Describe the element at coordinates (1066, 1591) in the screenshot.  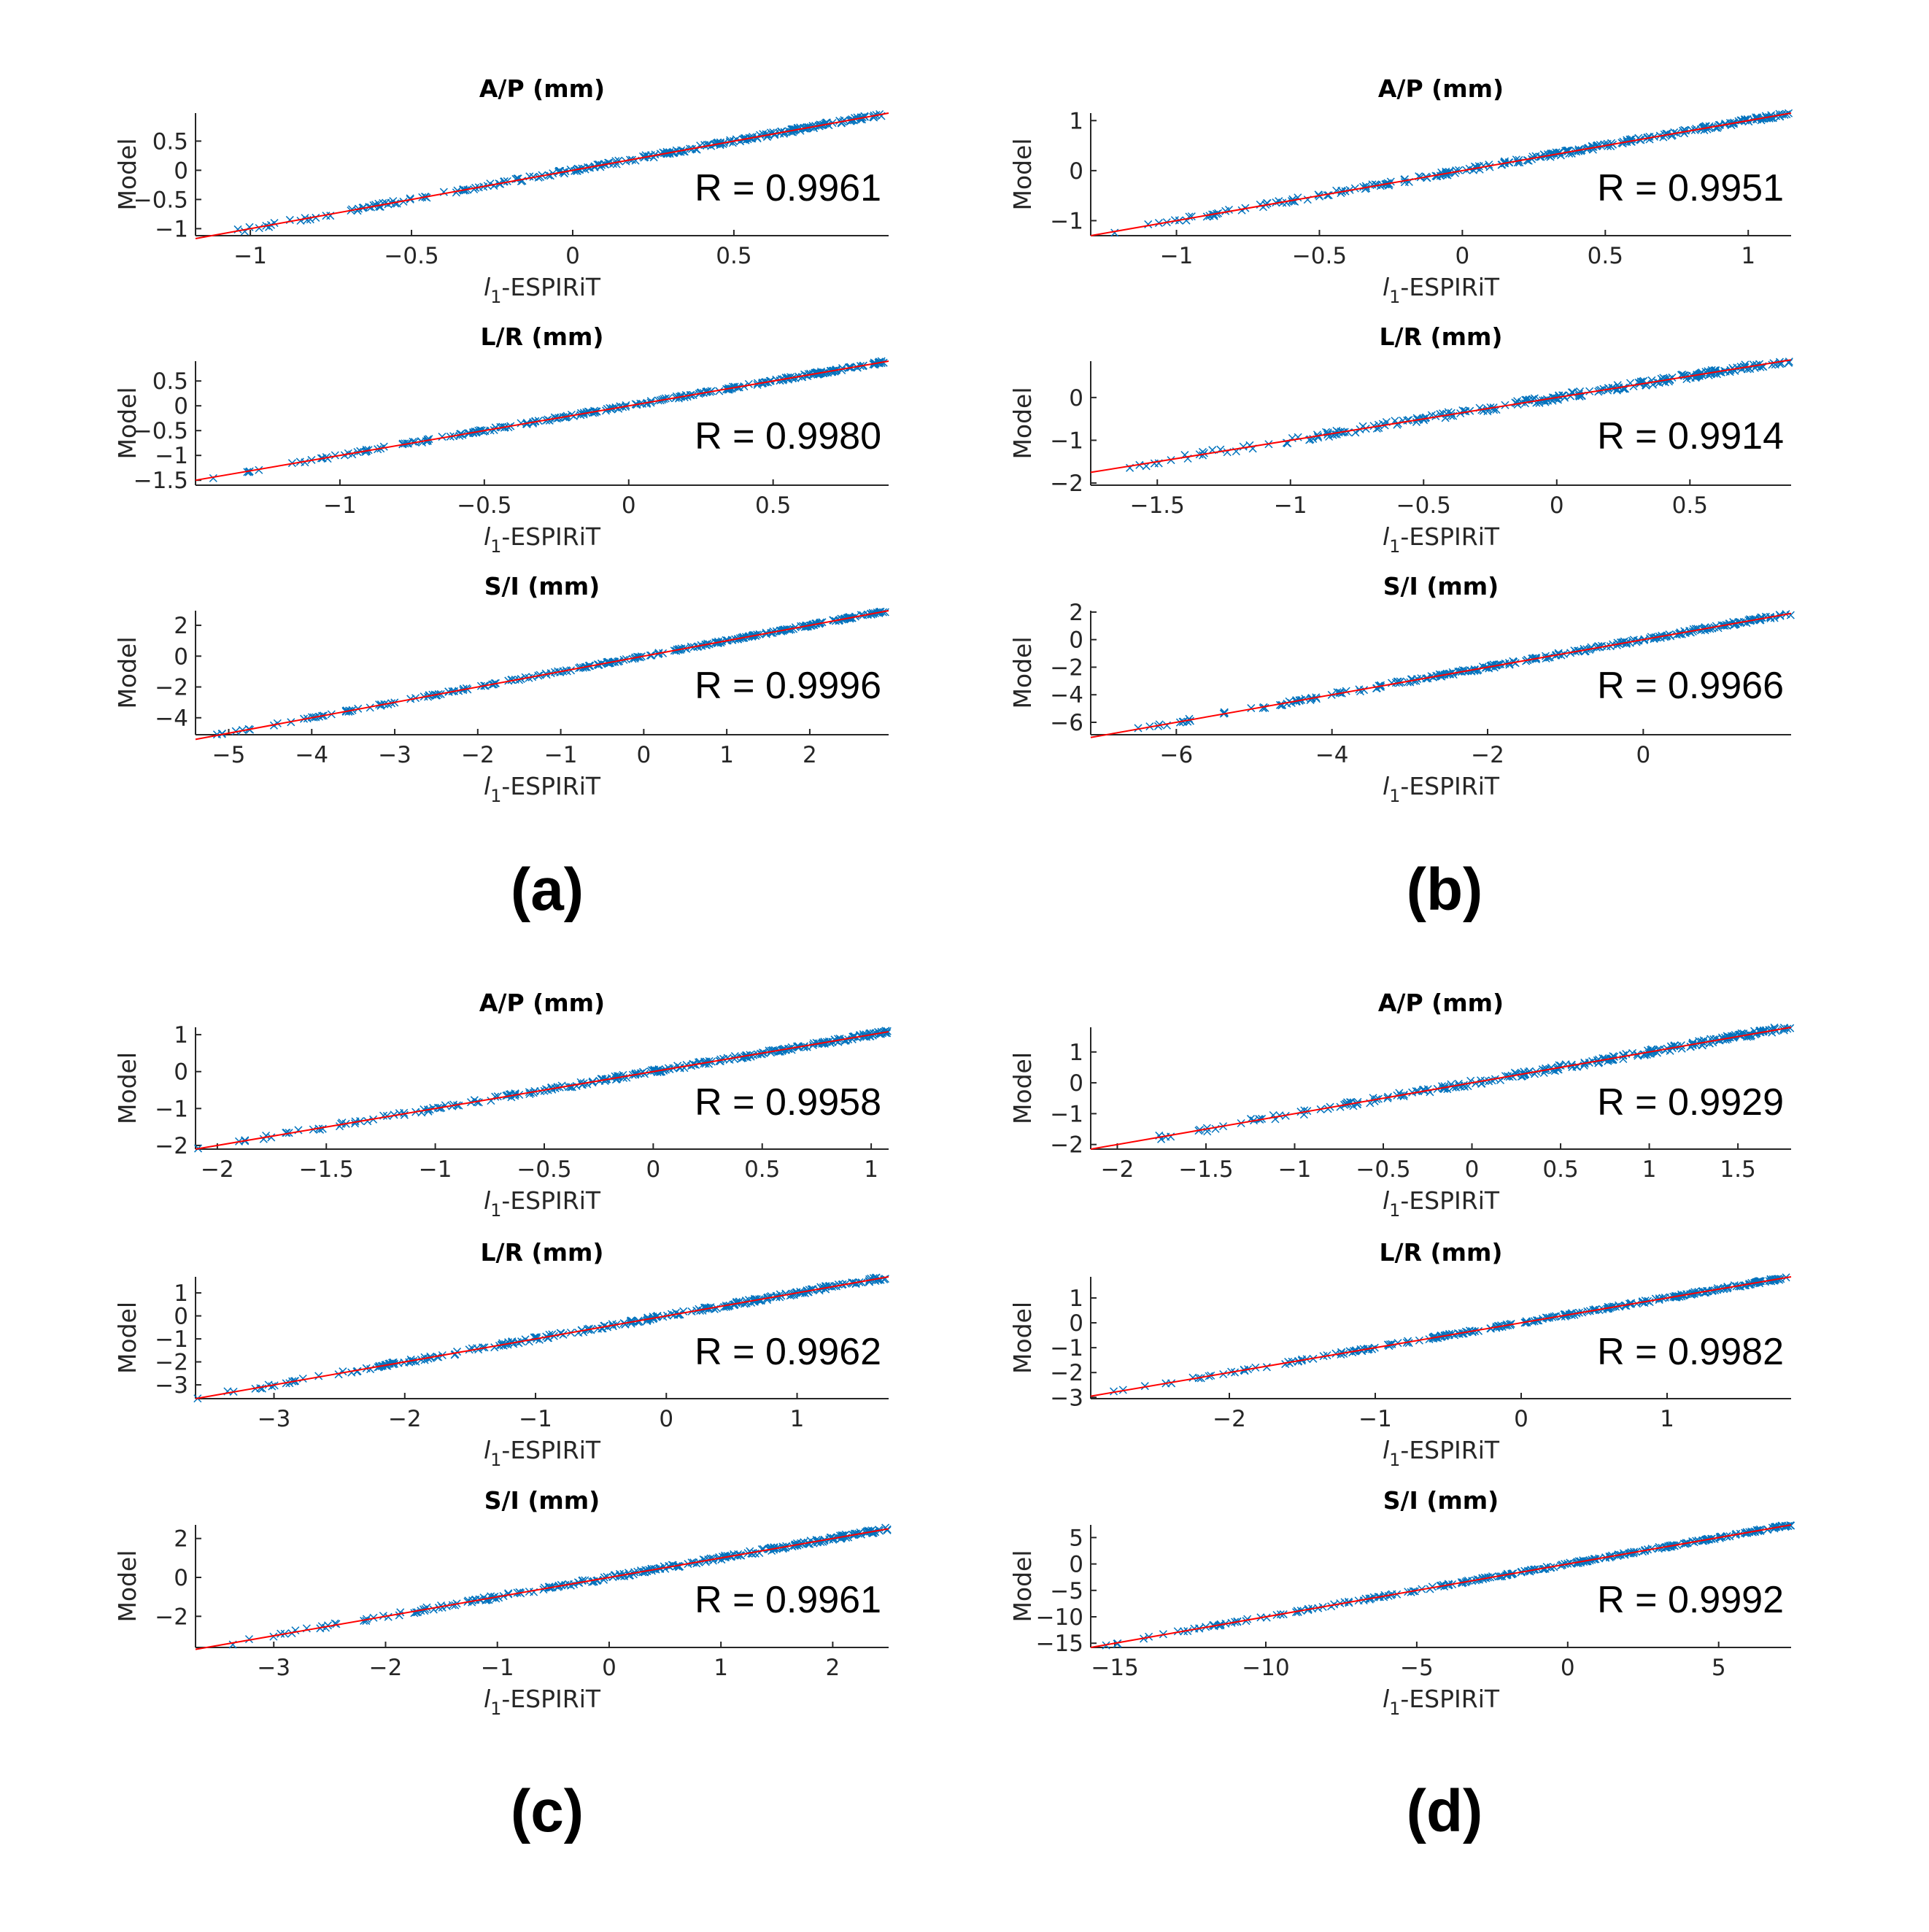
I see `y-tick-label: −5` at that location.